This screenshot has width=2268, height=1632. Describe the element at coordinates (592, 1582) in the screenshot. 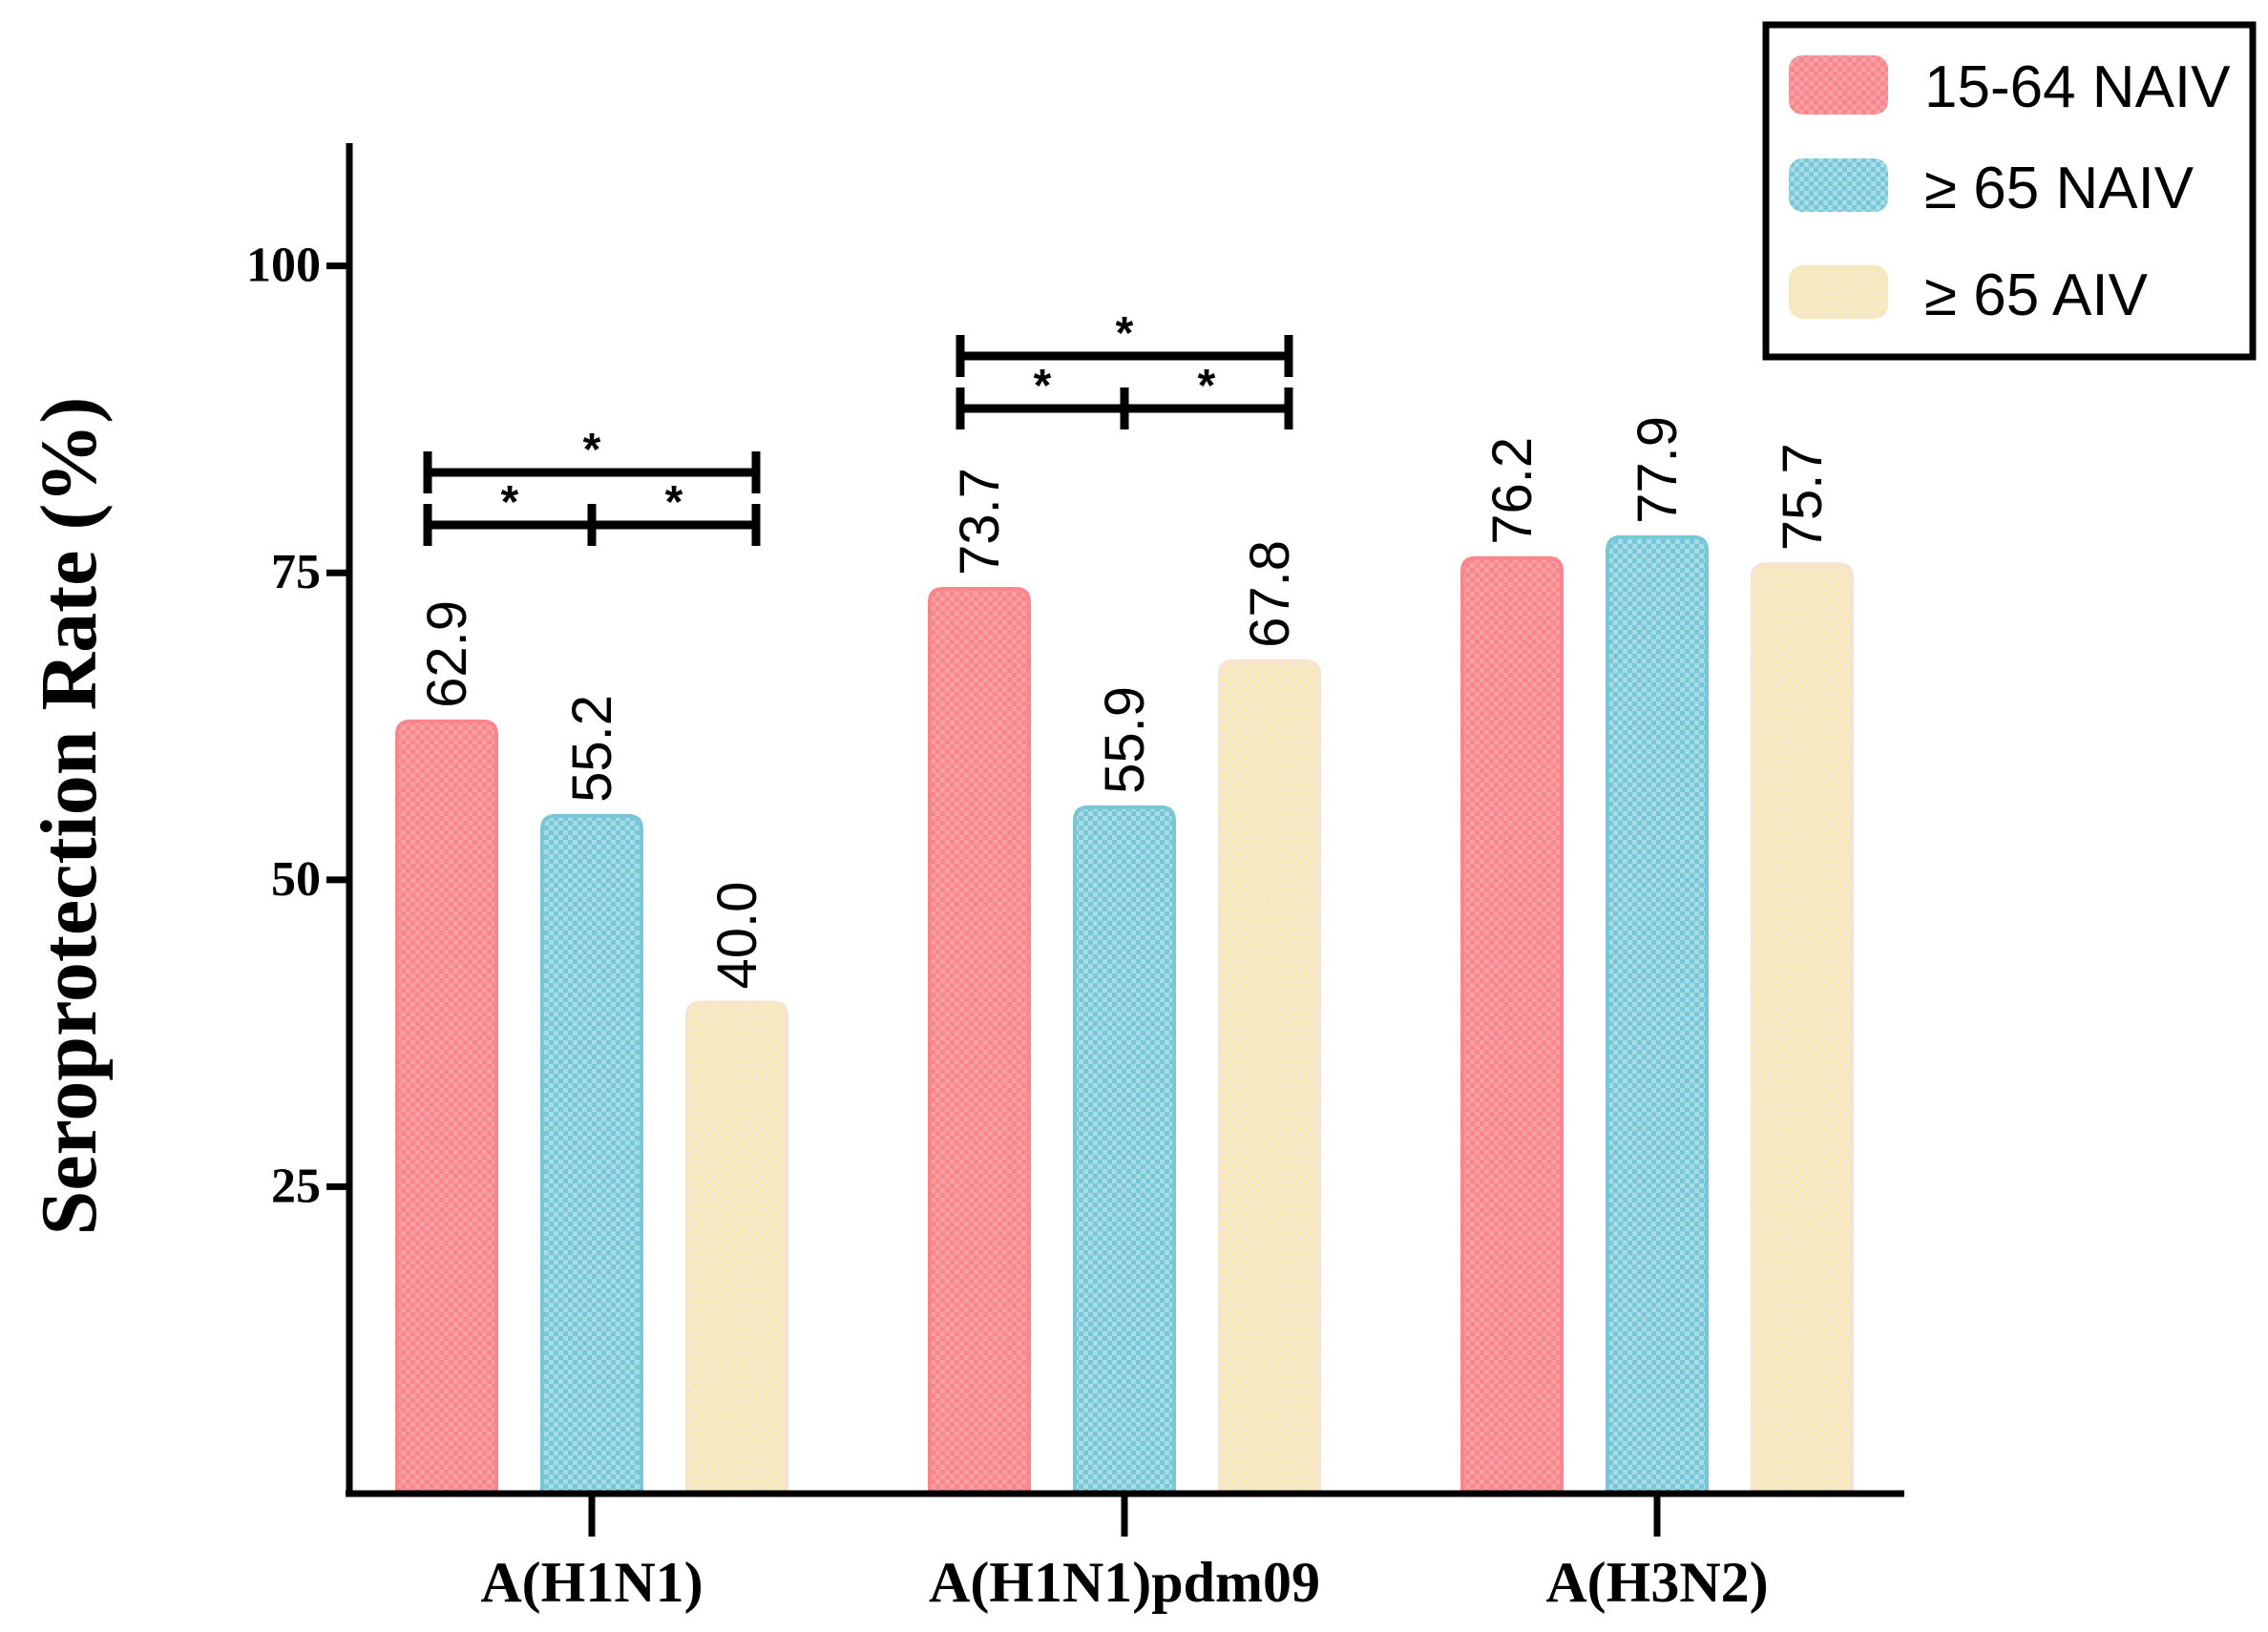

I see `x-category-label-0: A(H1N1)` at that location.